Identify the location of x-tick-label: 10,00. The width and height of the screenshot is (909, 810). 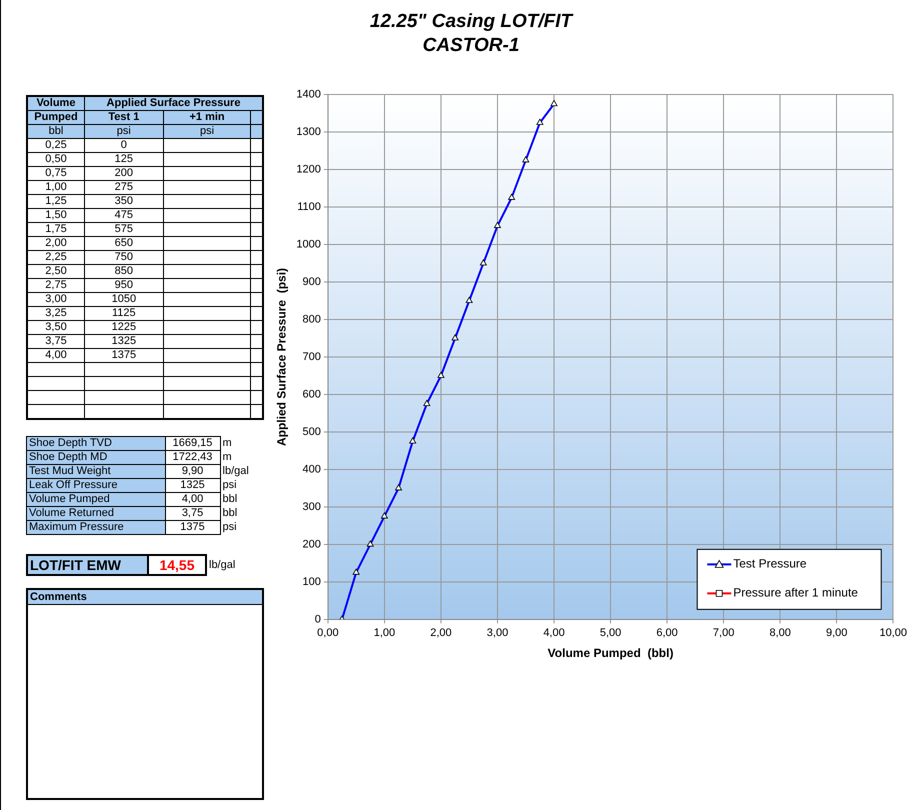
(893, 633).